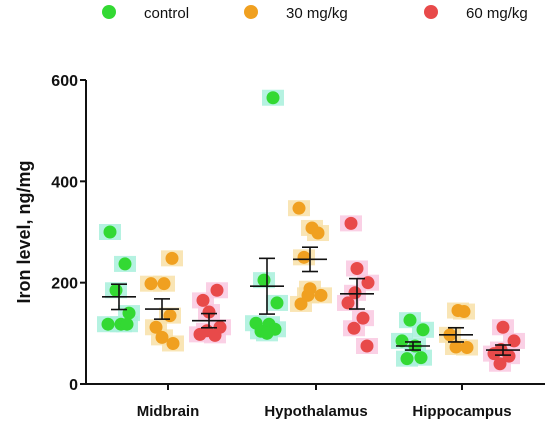 The width and height of the screenshot is (550, 426). Describe the element at coordinates (315, 411) in the screenshot. I see `x-category-label: Hypothalamus` at that location.